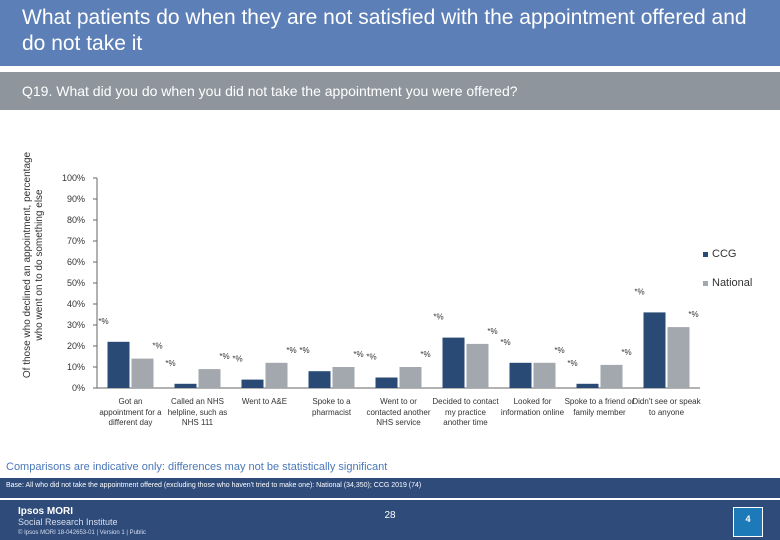 This screenshot has height=540, width=780. I want to click on ipsos-badge-icon: 4, so click(748, 522).